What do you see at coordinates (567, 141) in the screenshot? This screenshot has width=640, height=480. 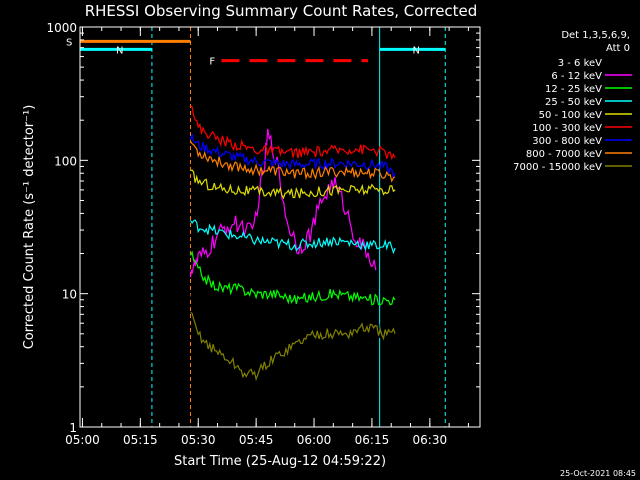 I see `legend-label-6: 300 - 800 keV` at bounding box center [567, 141].